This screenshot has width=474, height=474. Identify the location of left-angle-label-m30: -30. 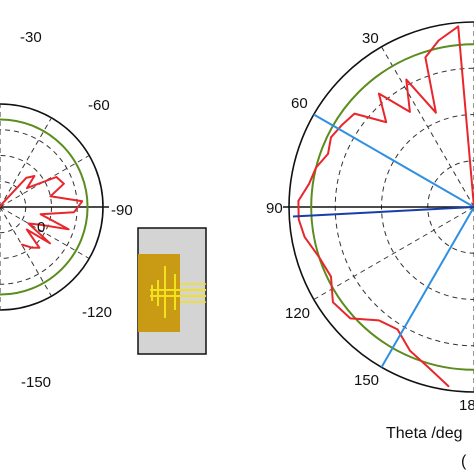
(31, 37).